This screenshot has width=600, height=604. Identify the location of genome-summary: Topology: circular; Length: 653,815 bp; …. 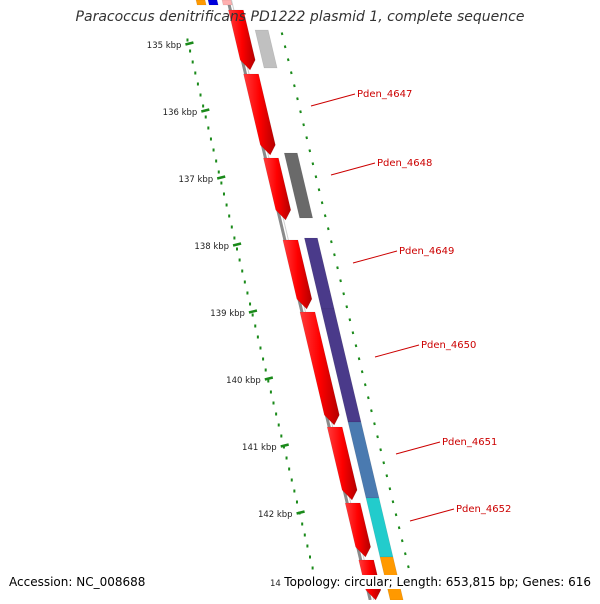
(436, 582).